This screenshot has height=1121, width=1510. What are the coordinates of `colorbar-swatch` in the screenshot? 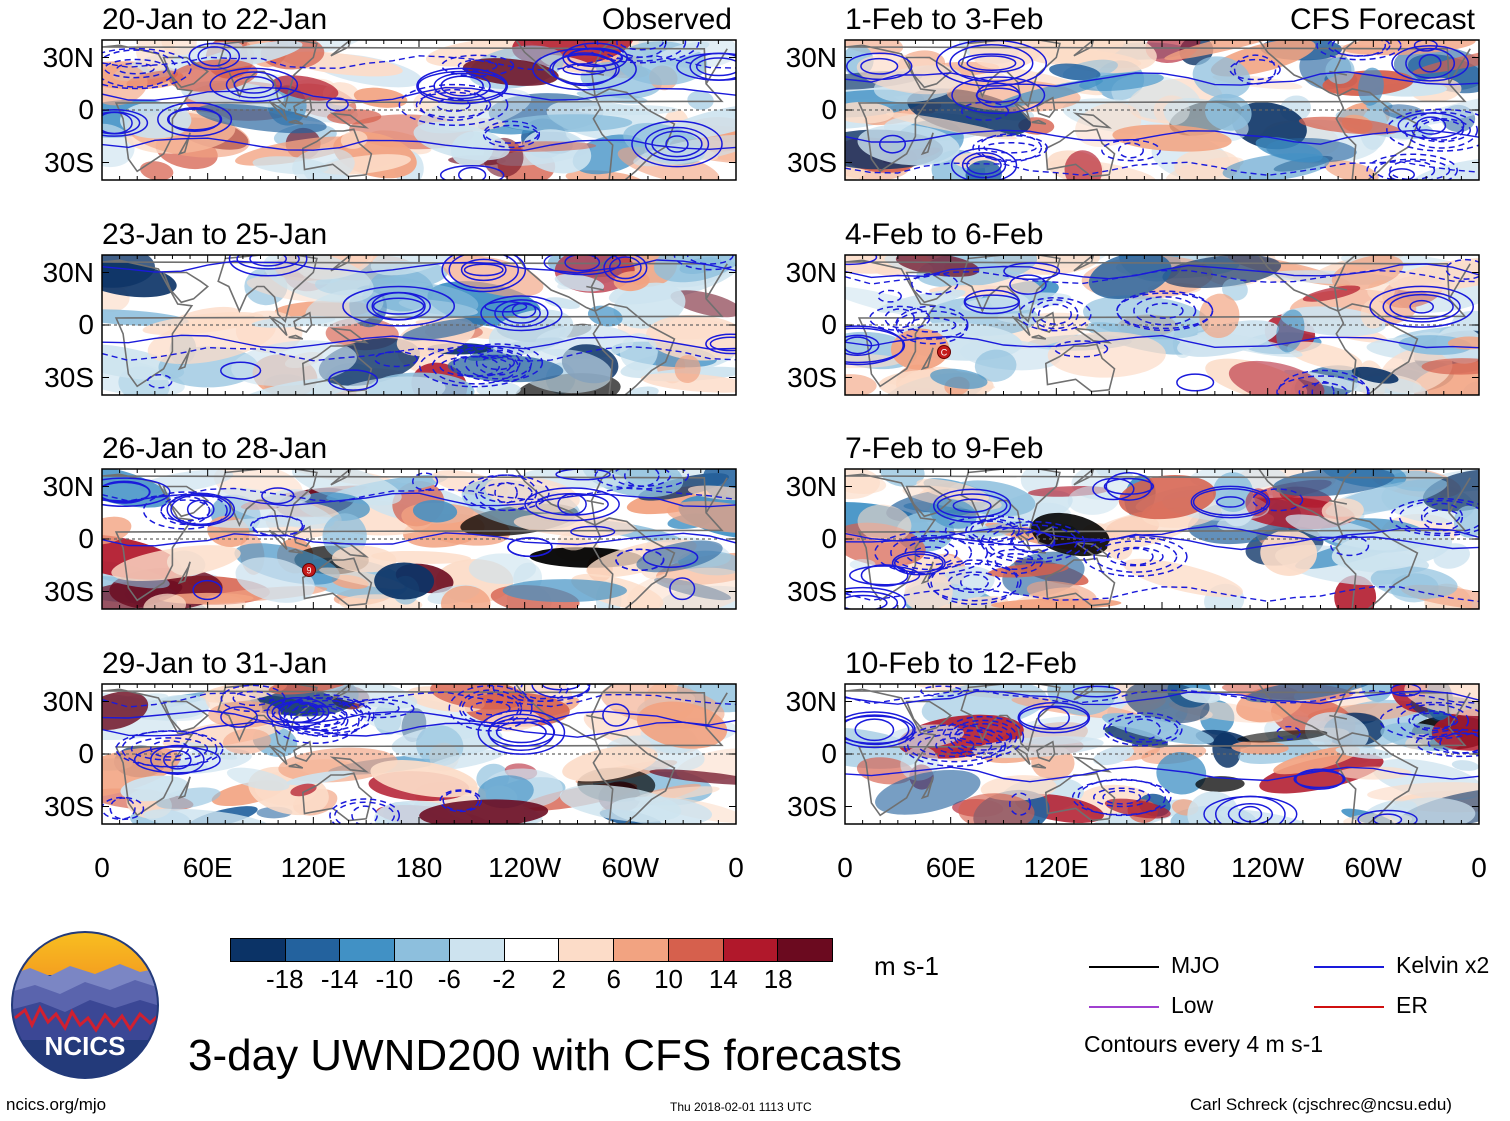 It's located at (751, 950).